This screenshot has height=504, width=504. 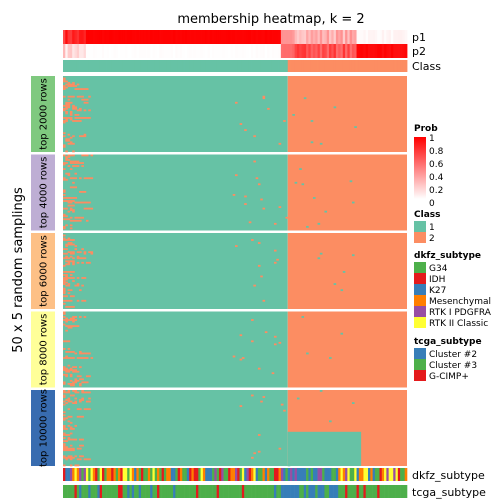 What do you see at coordinates (420, 375) in the screenshot?
I see `tcga-legend-swatch` at bounding box center [420, 375].